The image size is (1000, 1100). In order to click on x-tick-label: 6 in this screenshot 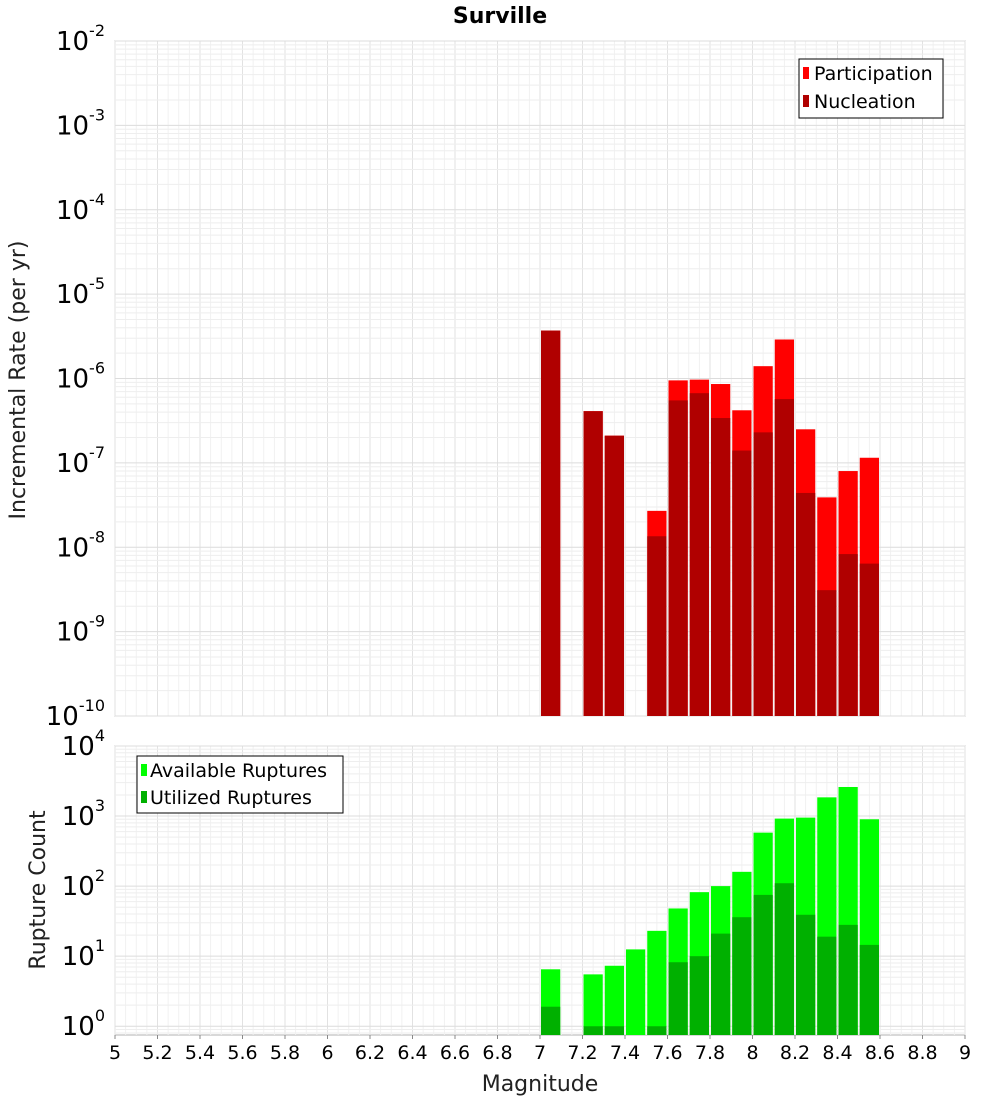, I will do `click(327, 1053)`.